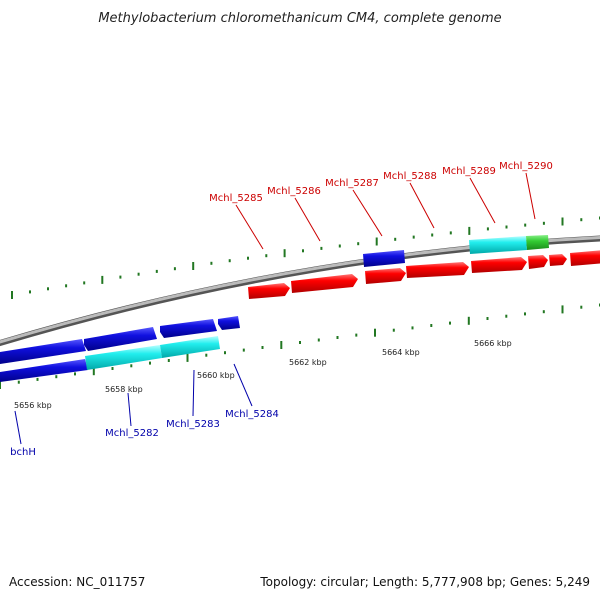  What do you see at coordinates (124, 389) in the screenshot?
I see `kbp-label: 5658 kbp` at bounding box center [124, 389].